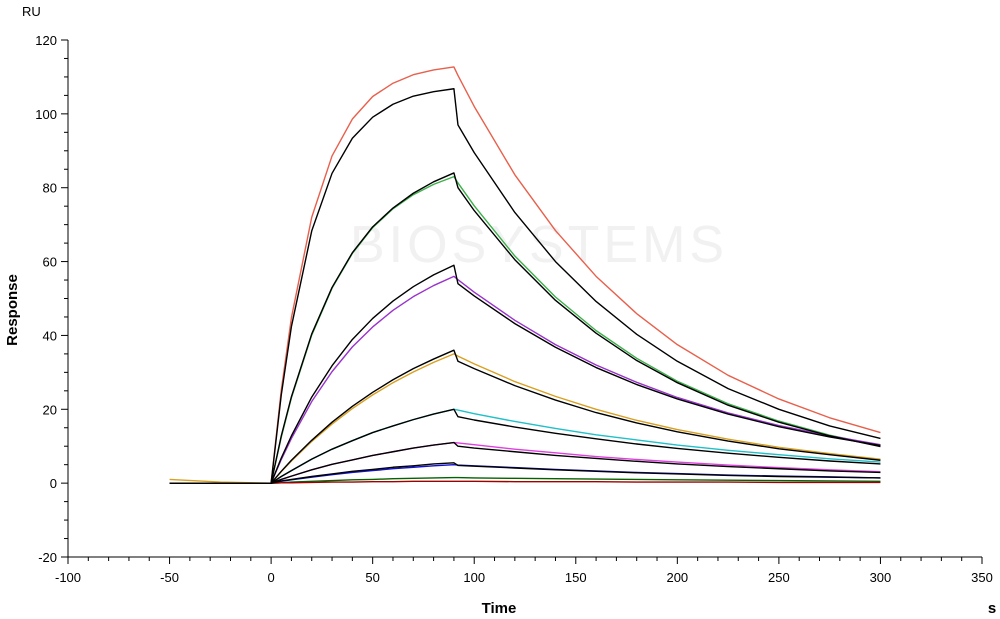 This screenshot has height=619, width=1000. I want to click on y-tick-label: 0, so click(53, 483).